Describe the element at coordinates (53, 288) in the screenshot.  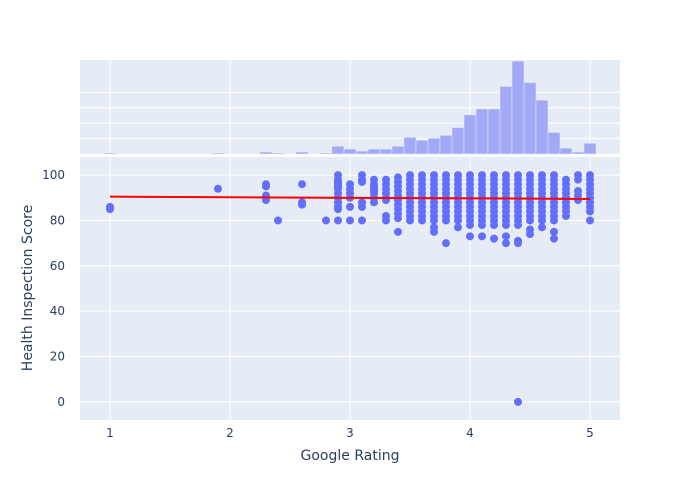
I see `y-tick-labels: 0 20 40 60 80 100` at that location.